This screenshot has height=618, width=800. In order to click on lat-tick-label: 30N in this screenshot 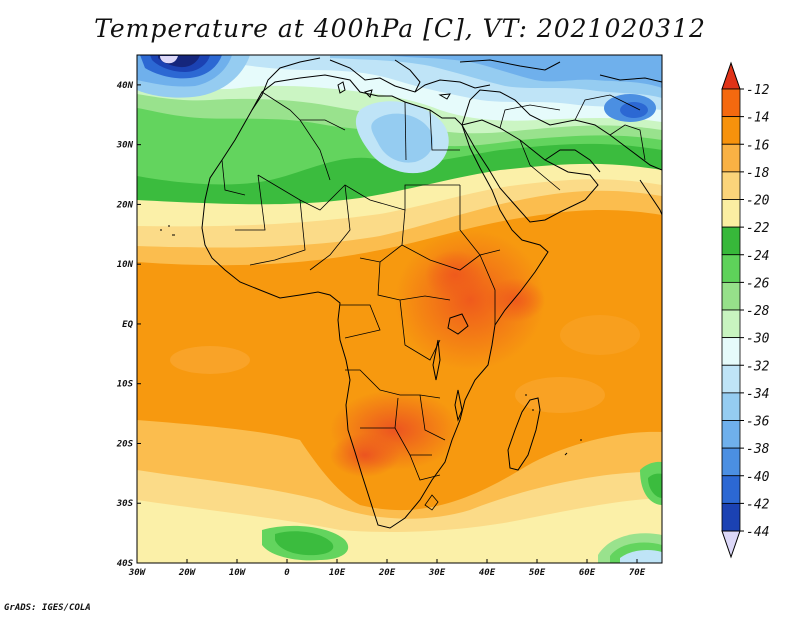, I will do `click(125, 146)`.